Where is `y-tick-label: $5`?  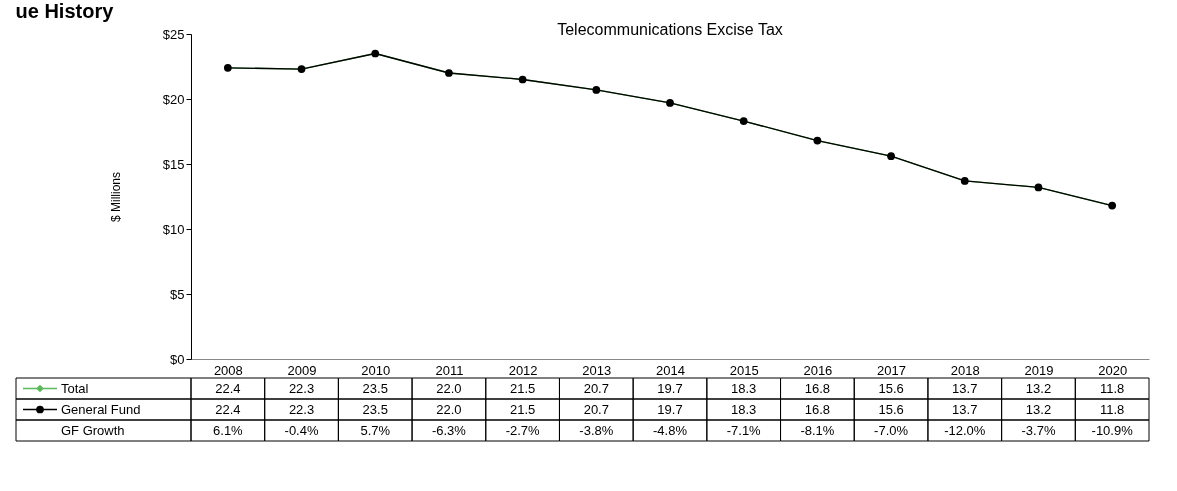 y-tick-label: $5 is located at coordinates (177, 294).